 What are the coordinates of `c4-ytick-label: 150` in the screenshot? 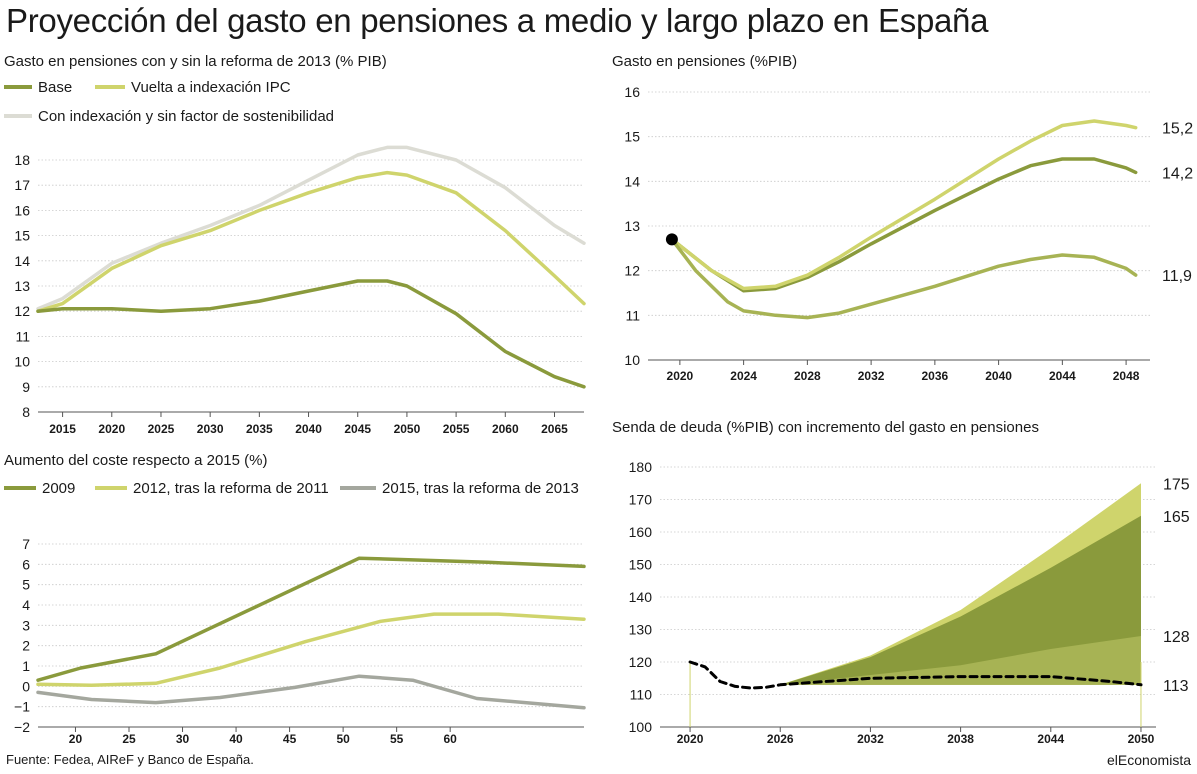 It's located at (641, 565).